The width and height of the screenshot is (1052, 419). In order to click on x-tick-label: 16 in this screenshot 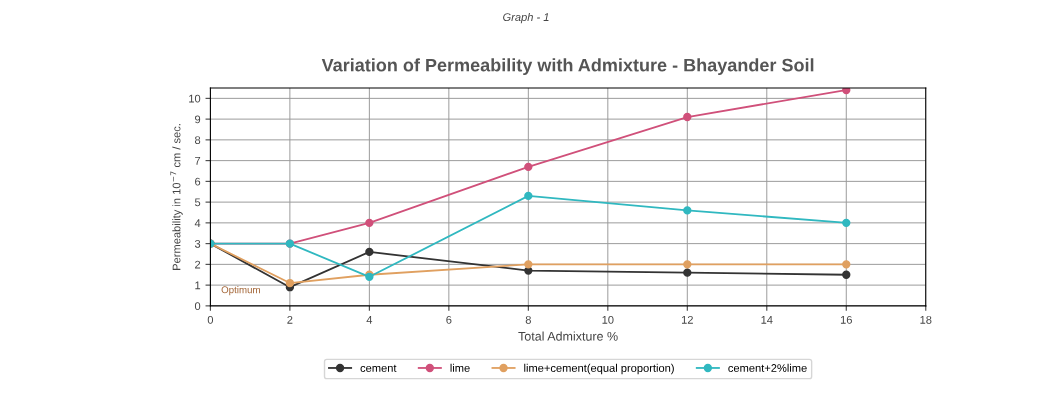, I will do `click(846, 319)`.